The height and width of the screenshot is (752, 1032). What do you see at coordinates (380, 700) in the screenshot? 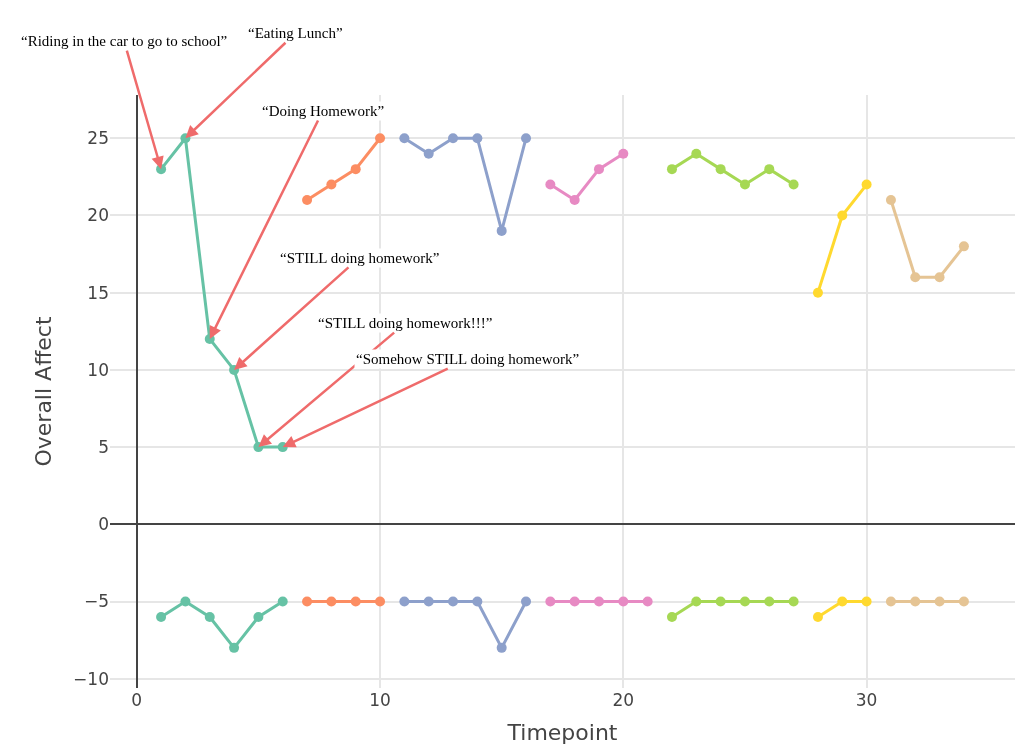
I see `x-tick-label: 10` at bounding box center [380, 700].